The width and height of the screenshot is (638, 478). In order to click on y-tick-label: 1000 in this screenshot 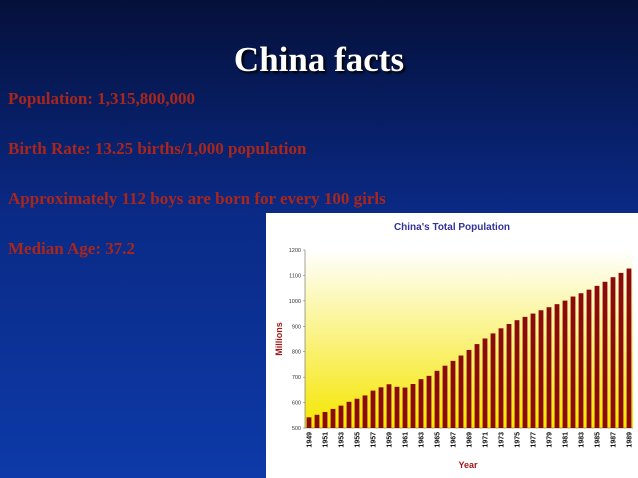, I will do `click(295, 302)`.